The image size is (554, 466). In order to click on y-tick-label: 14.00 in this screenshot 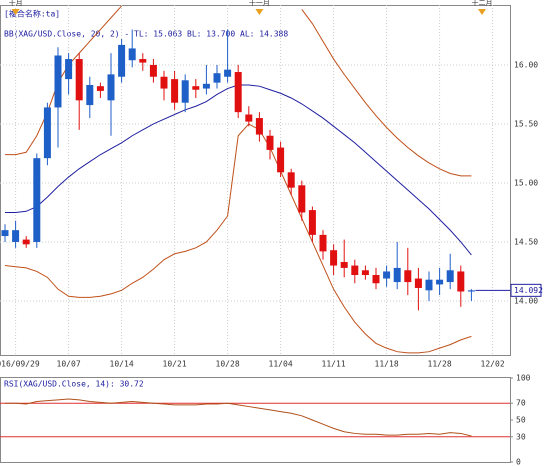, I will do `click(526, 300)`.